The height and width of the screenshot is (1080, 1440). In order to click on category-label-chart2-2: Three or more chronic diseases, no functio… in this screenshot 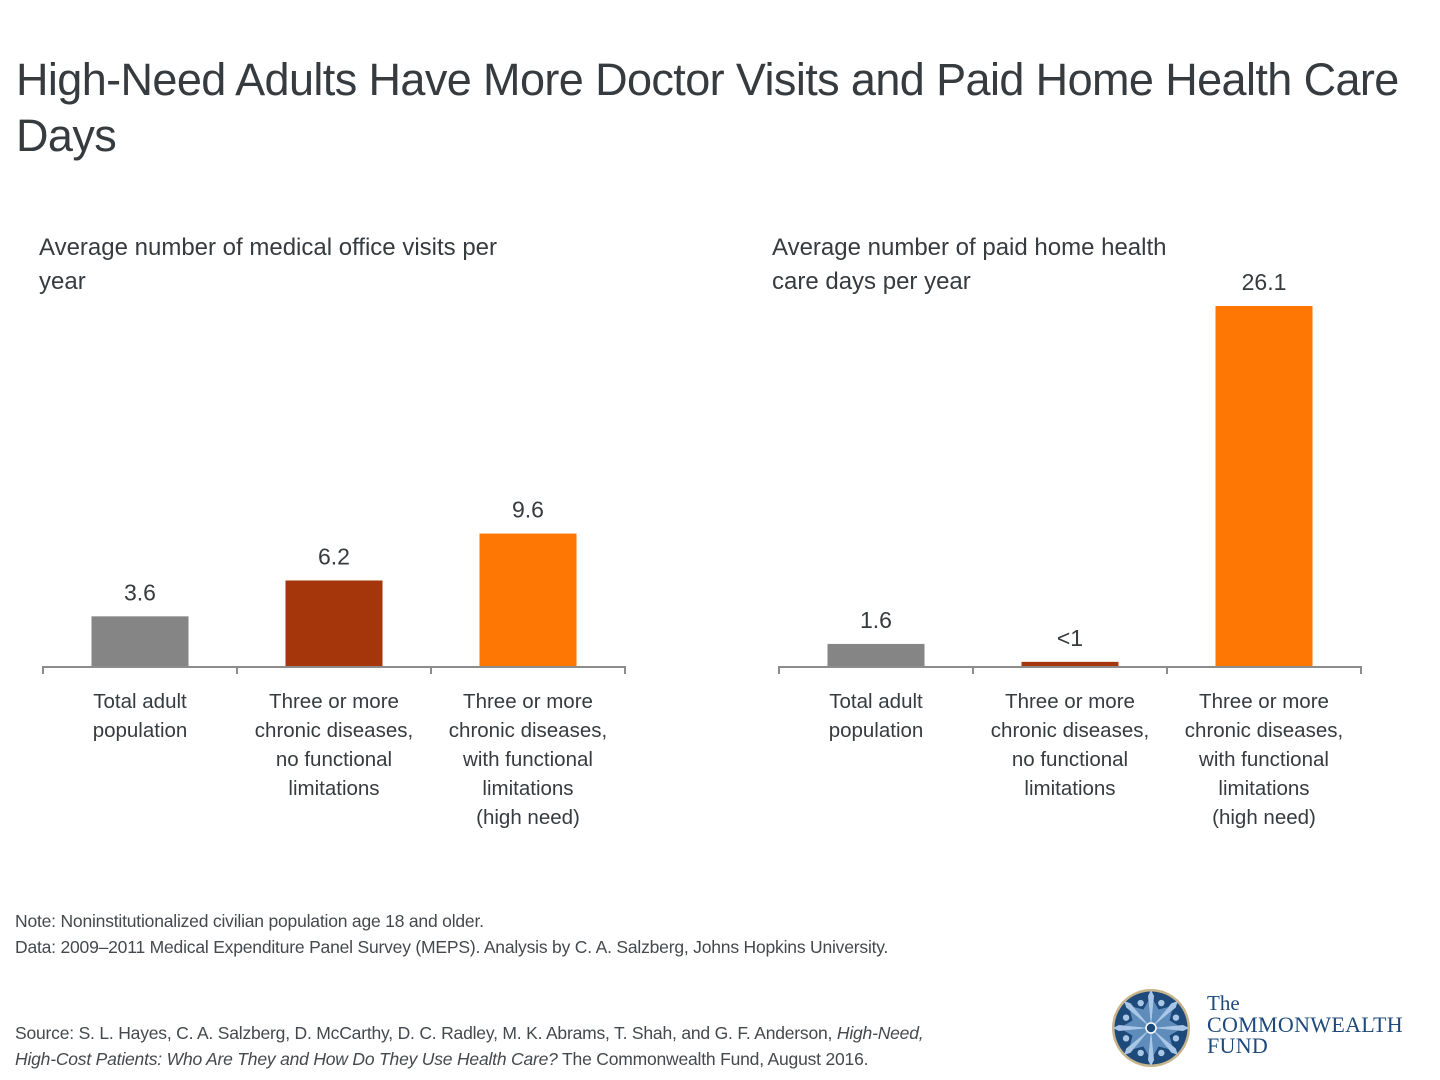, I will do `click(1070, 745)`.